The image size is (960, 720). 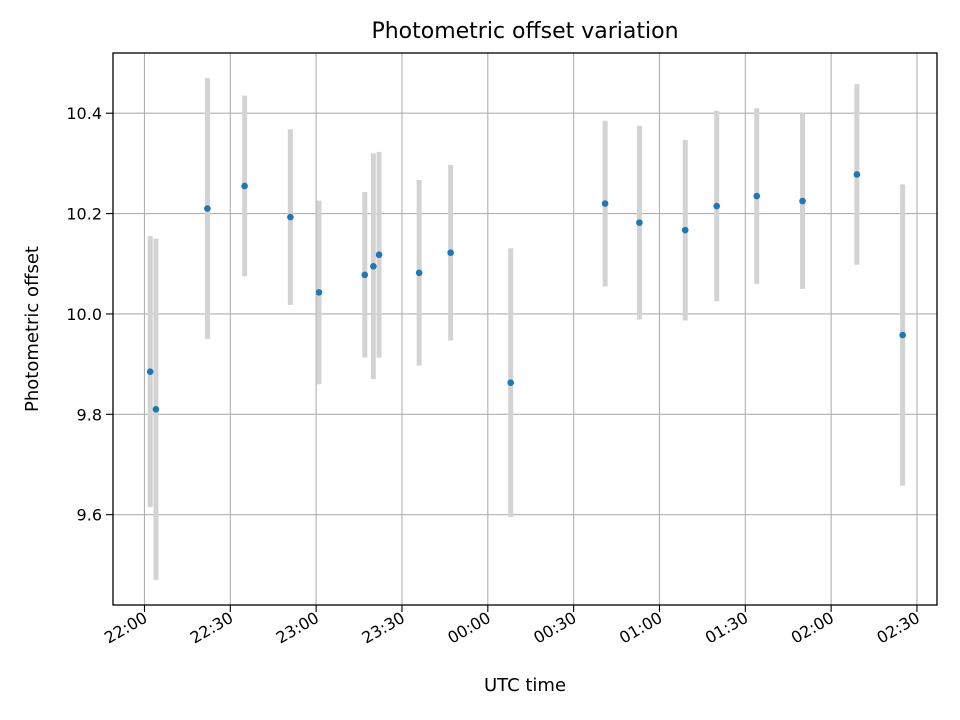 I want to click on y-tick-label: 10.0, so click(x=84, y=314).